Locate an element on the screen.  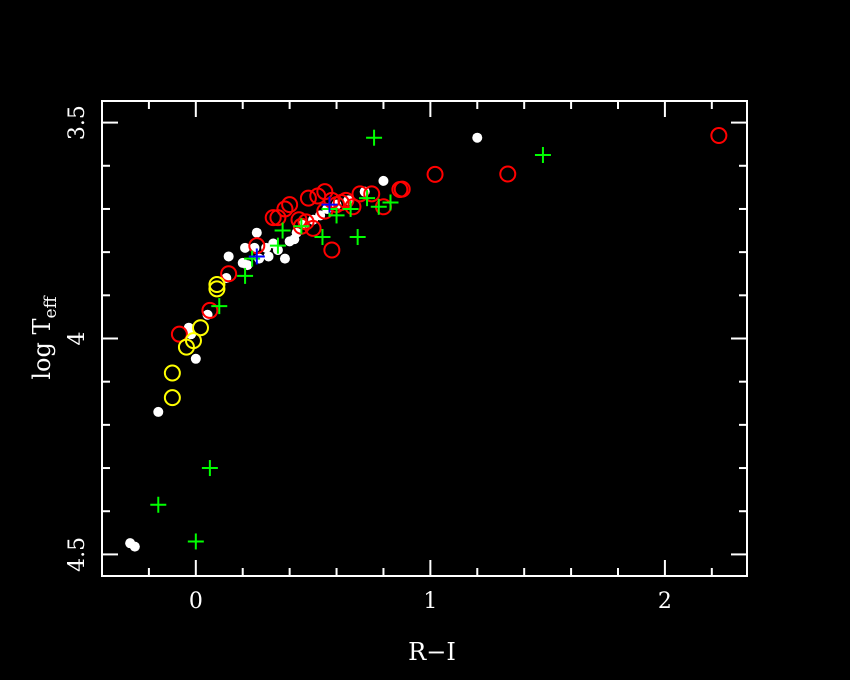
x-tick-label: 0 is located at coordinates (196, 601).